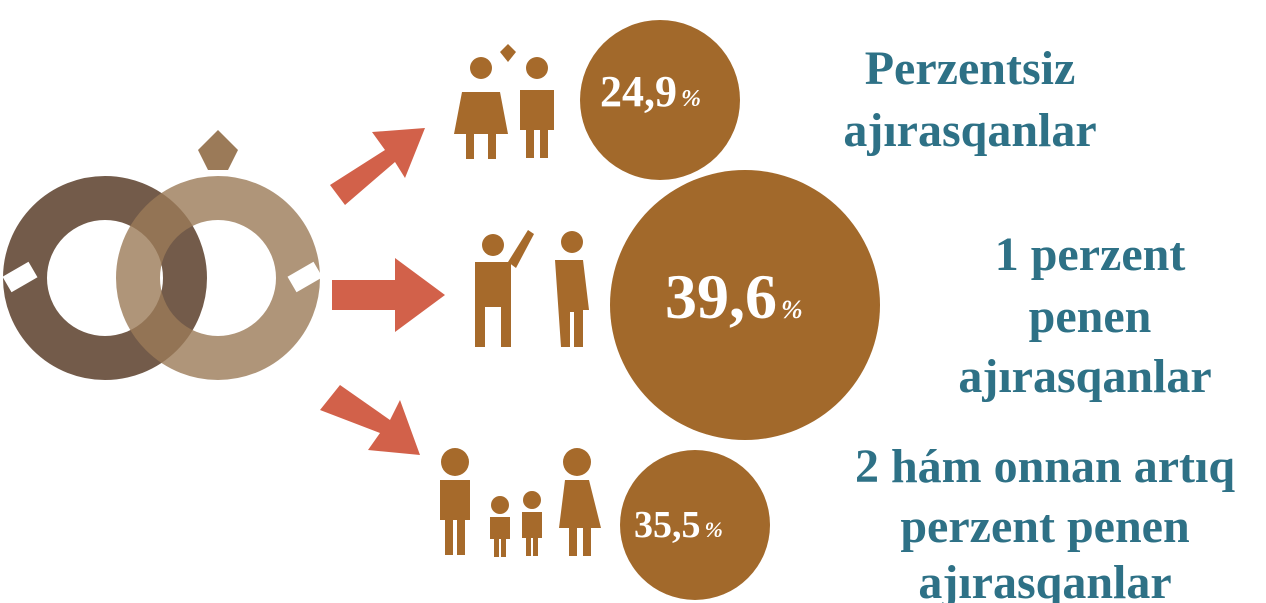 This screenshot has width=1266, height=603. What do you see at coordinates (162, 255) in the screenshot?
I see `rings-icon` at bounding box center [162, 255].